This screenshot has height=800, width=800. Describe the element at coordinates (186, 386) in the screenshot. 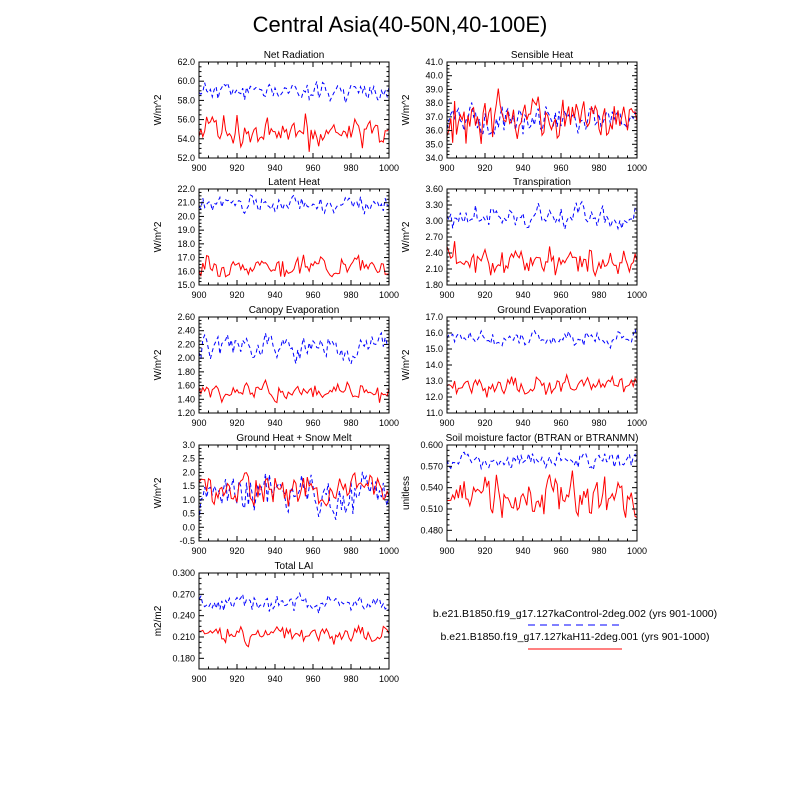

I see `y-tick-label: 1.60` at that location.